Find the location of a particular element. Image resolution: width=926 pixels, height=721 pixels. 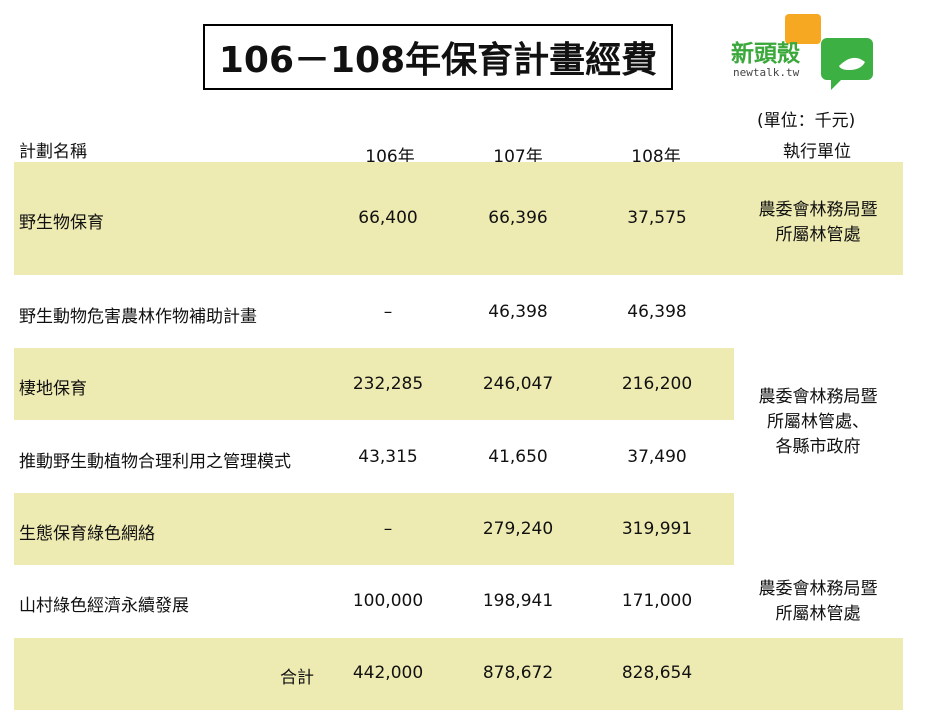

agency-cell: 農委會林務局暨 所屬林管處、 各縣市政府 is located at coordinates (818, 422).